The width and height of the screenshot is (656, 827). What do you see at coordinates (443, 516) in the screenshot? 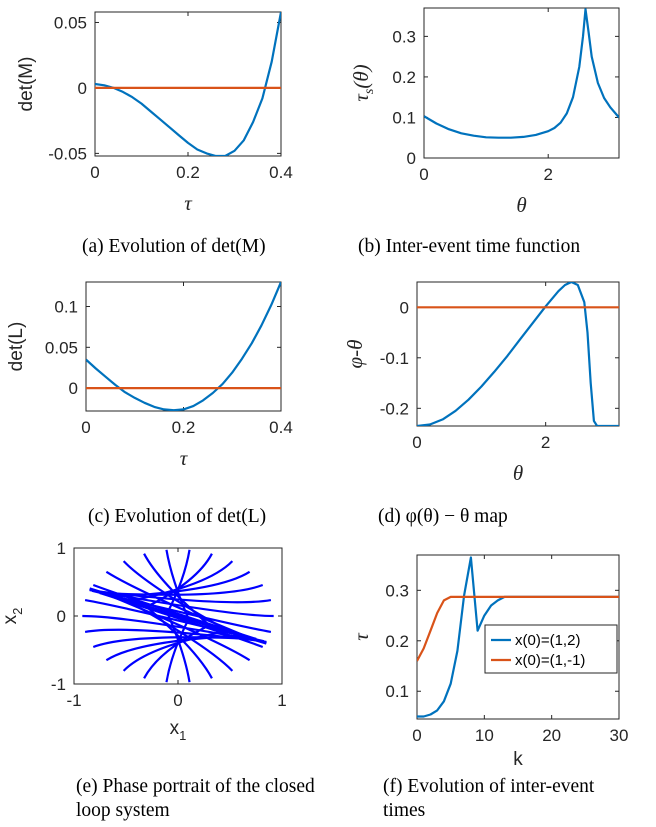
I see `caption: (d) φ(θ) − θ map` at bounding box center [443, 516].